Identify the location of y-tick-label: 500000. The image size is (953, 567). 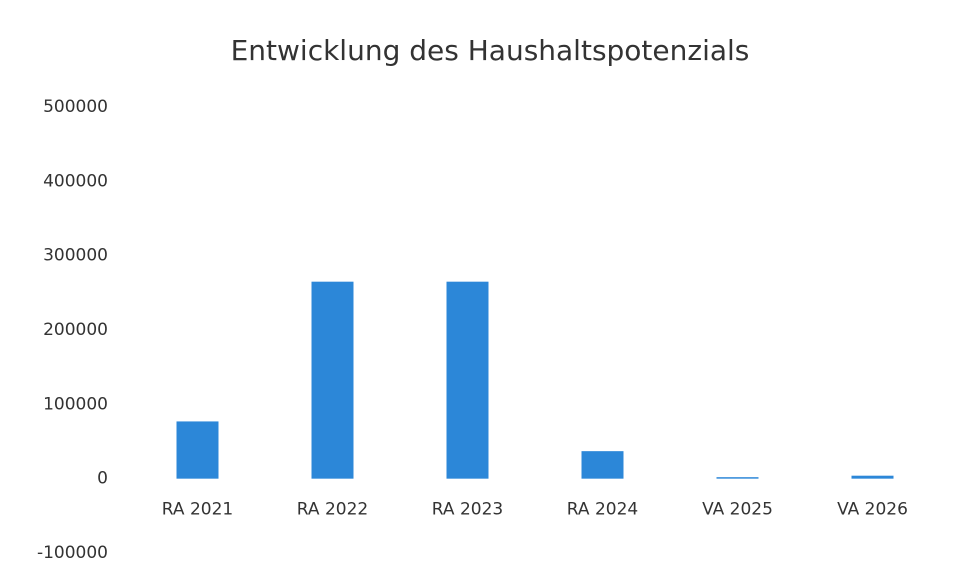
(75, 107).